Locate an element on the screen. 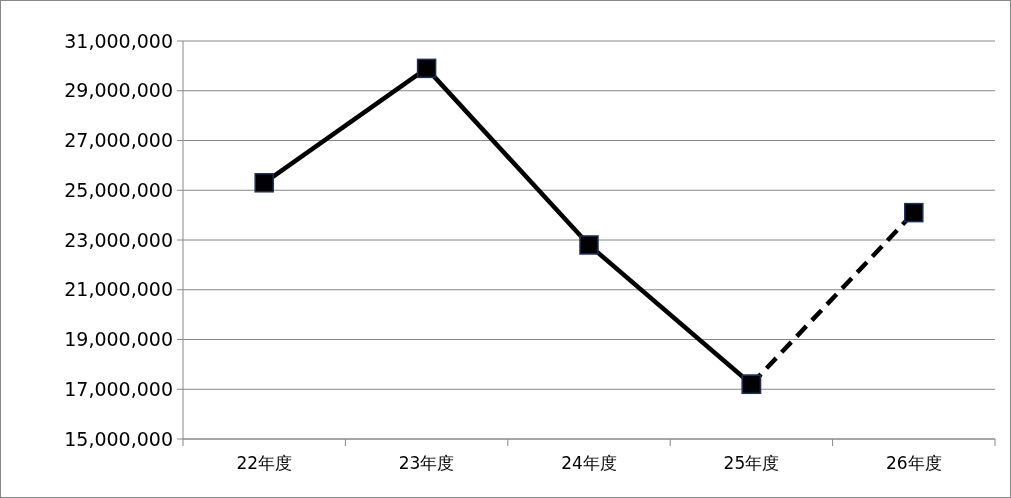 This screenshot has height=498, width=1011. x-tick-label: 26年度 is located at coordinates (913, 463).